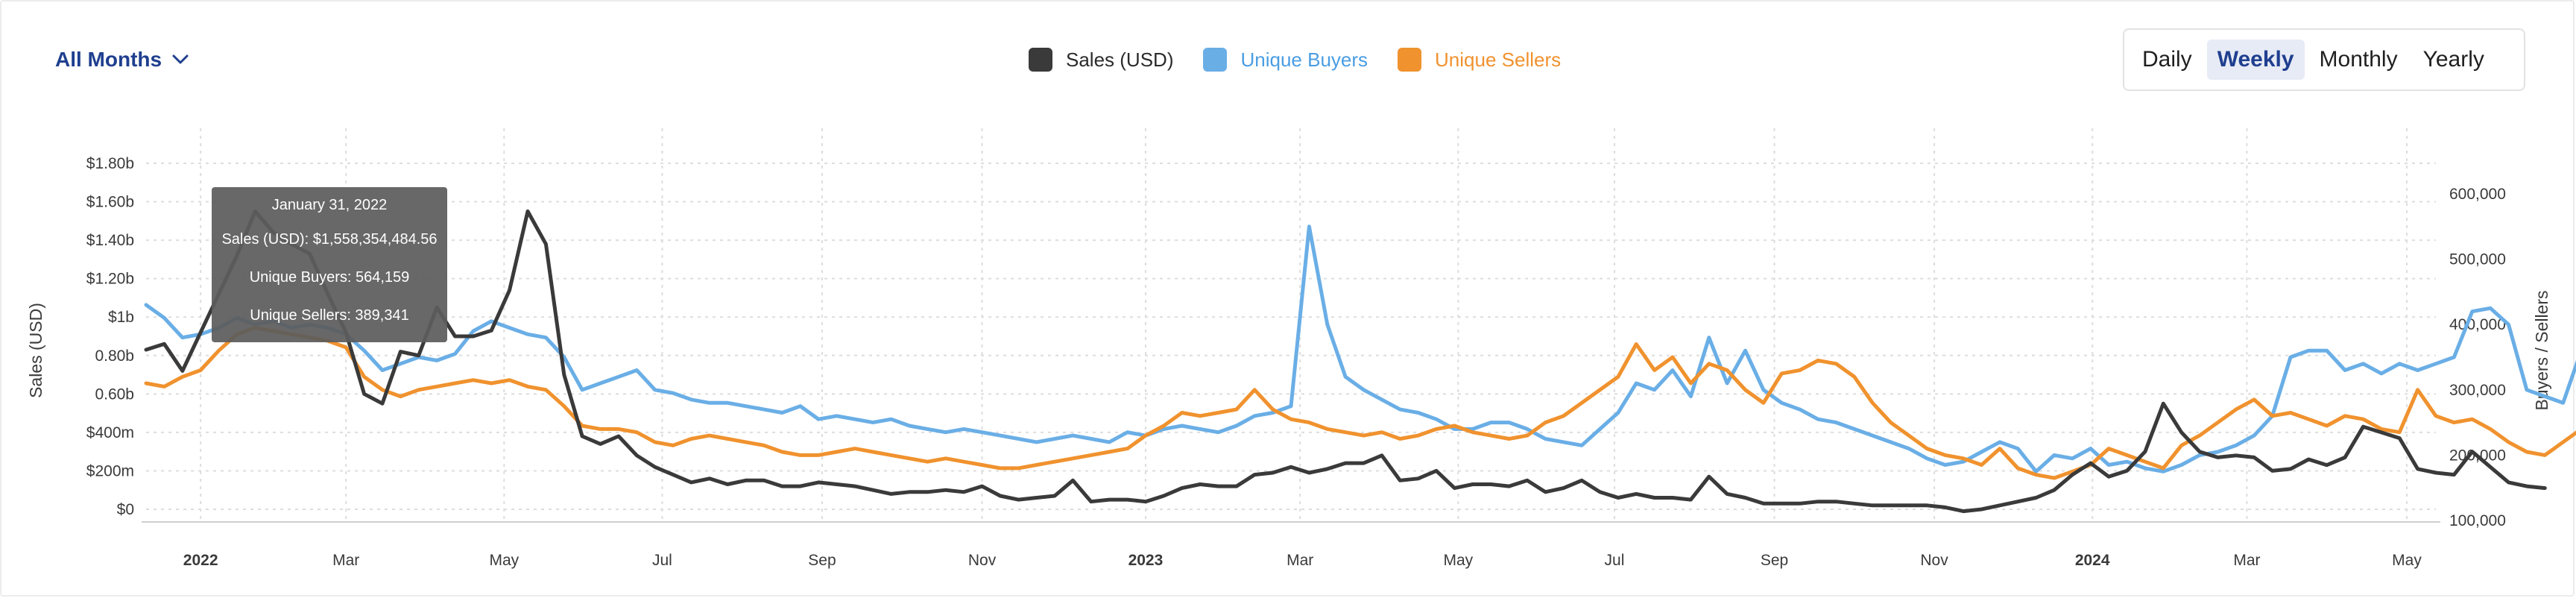 This screenshot has height=601, width=2576. Describe the element at coordinates (114, 356) in the screenshot. I see `y-left-tick-label: 0.80b` at that location.